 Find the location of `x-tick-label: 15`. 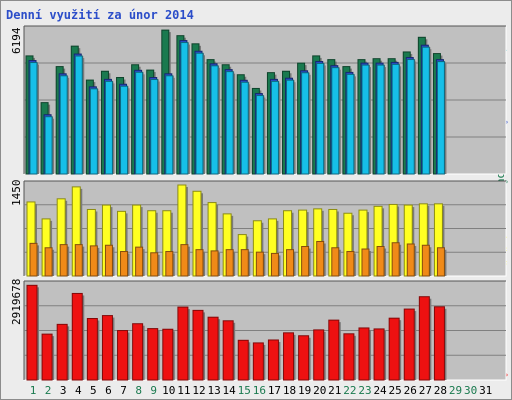

x-tick-label: 15 is located at coordinates (244, 390).